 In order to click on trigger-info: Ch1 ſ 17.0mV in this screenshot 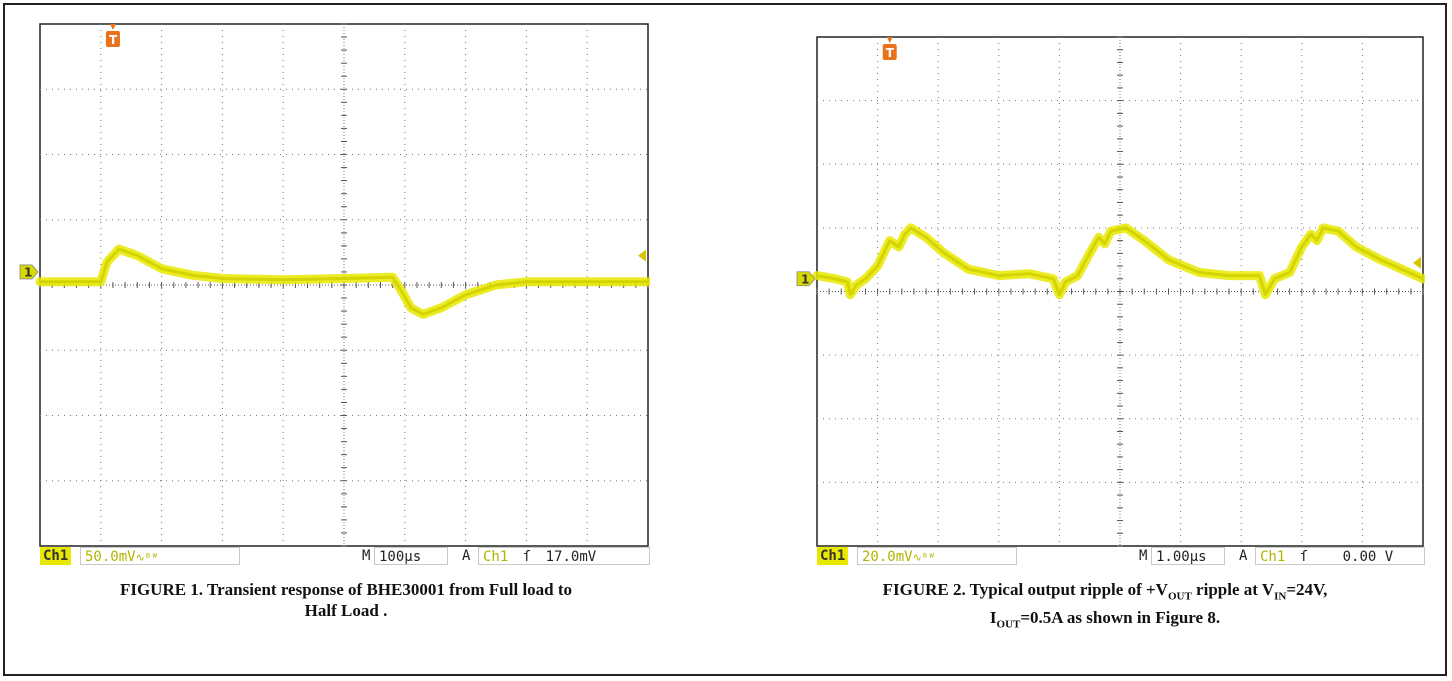, I will do `click(564, 556)`.